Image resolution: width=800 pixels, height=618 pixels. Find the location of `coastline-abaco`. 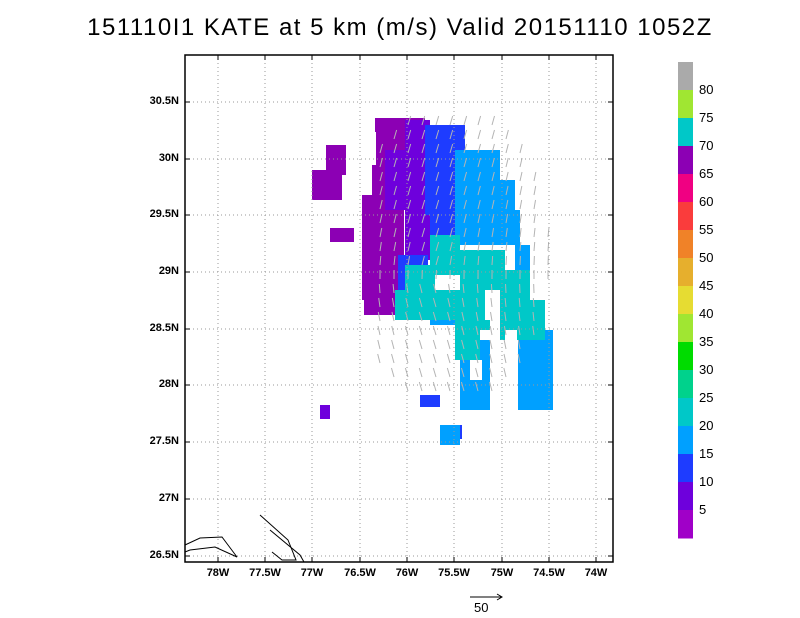

coastline-abaco is located at coordinates (211, 547).